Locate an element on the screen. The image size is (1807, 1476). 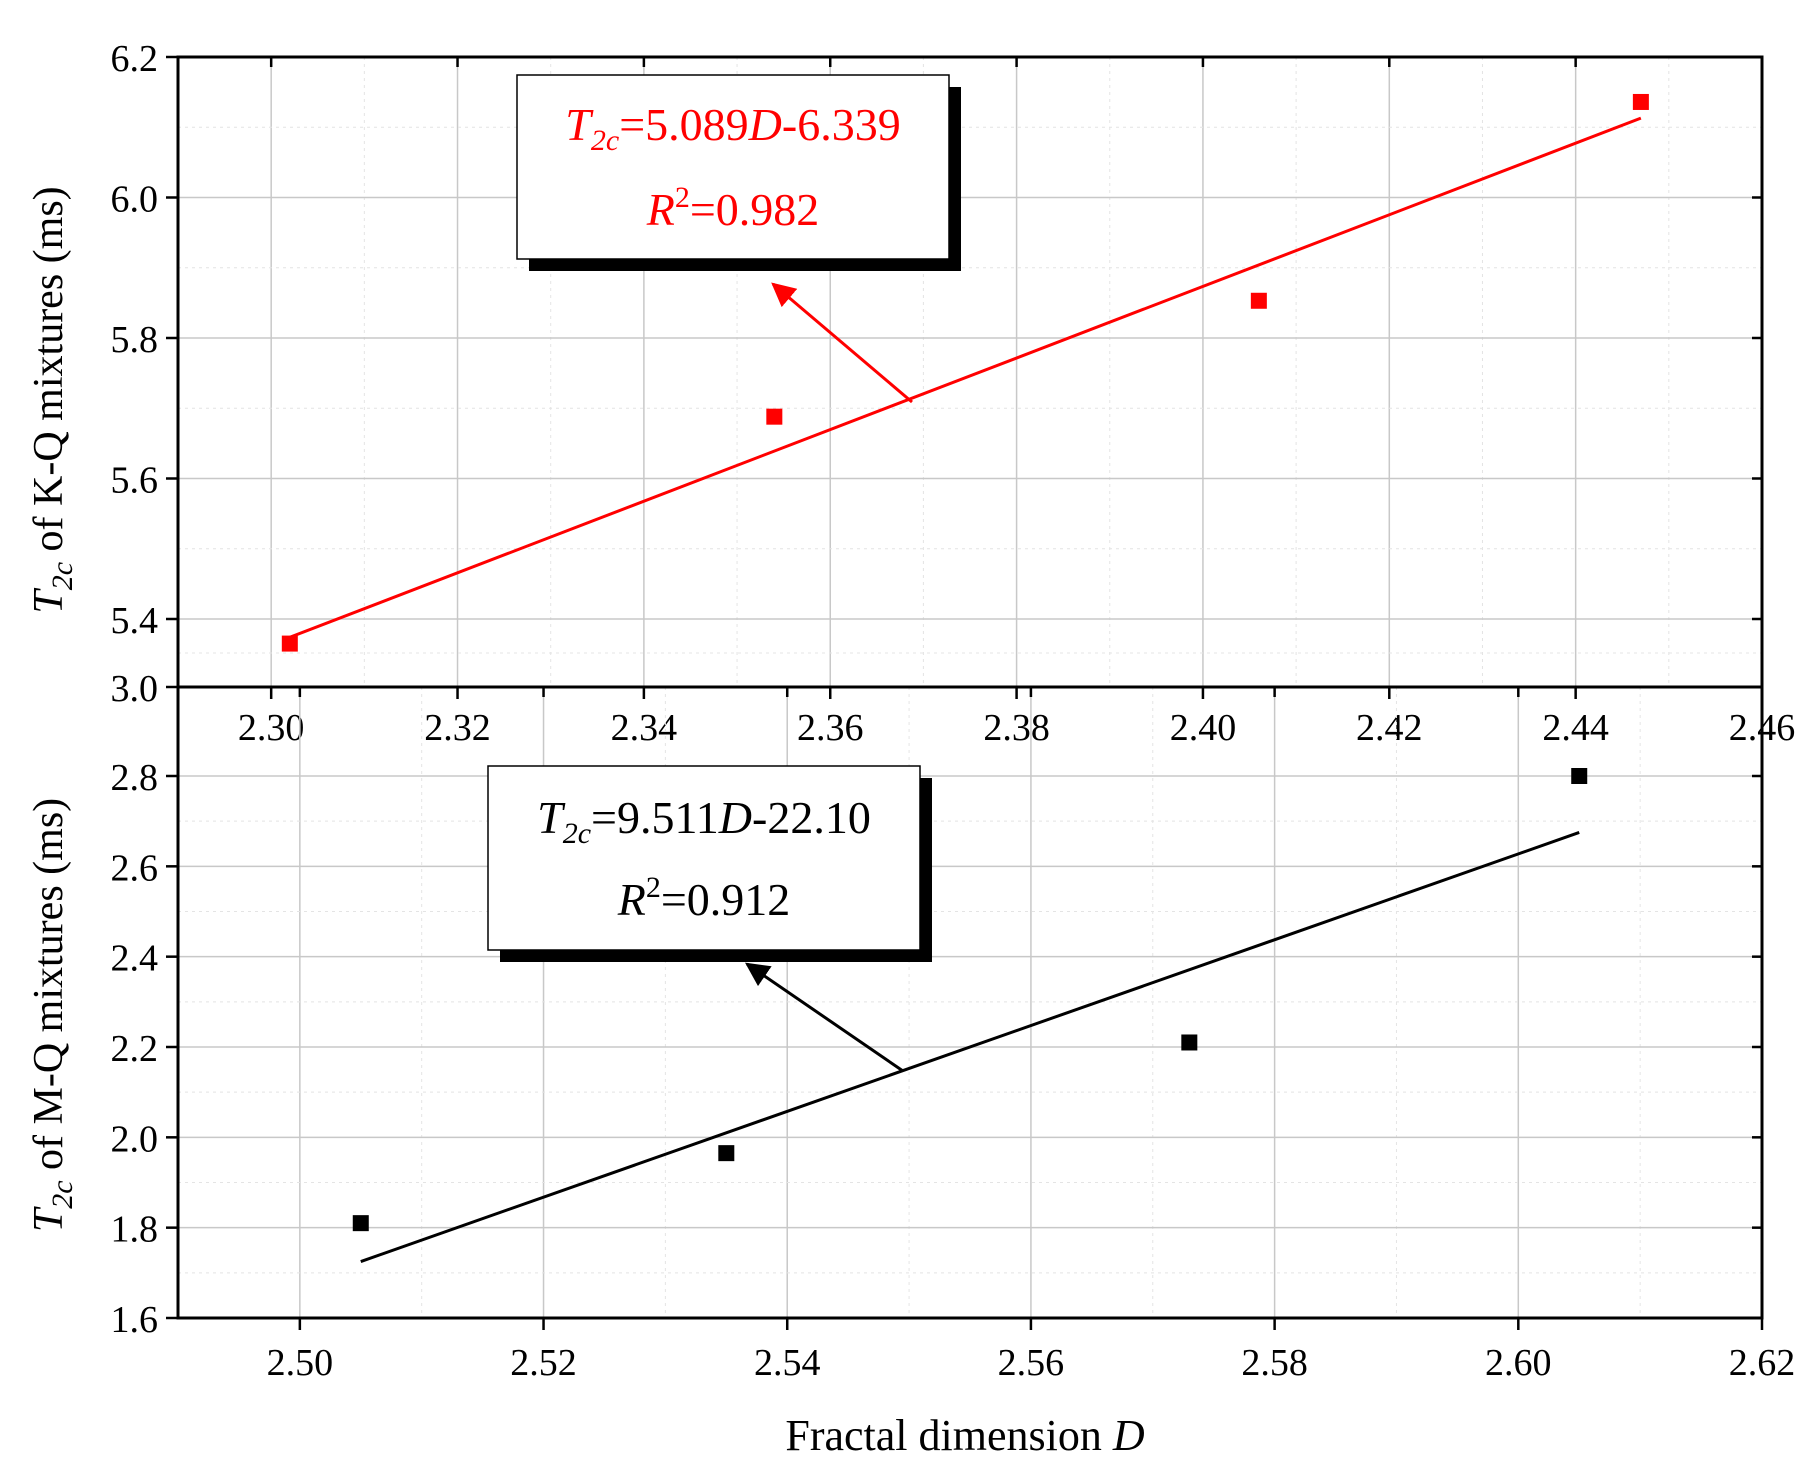
x-tick-label: 2.38 is located at coordinates (1016, 728).